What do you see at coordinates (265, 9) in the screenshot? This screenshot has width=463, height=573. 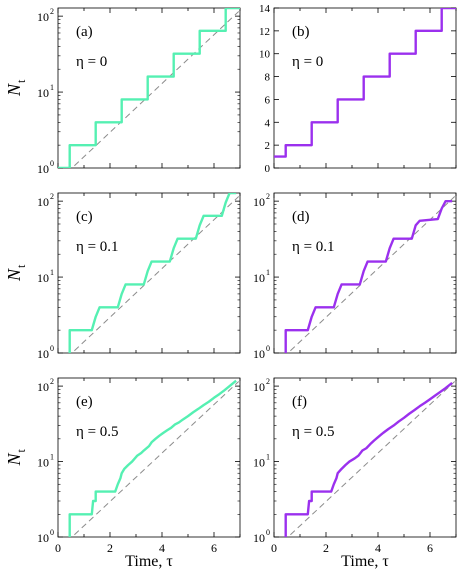 I see `y-tick-label: 14` at bounding box center [265, 9].